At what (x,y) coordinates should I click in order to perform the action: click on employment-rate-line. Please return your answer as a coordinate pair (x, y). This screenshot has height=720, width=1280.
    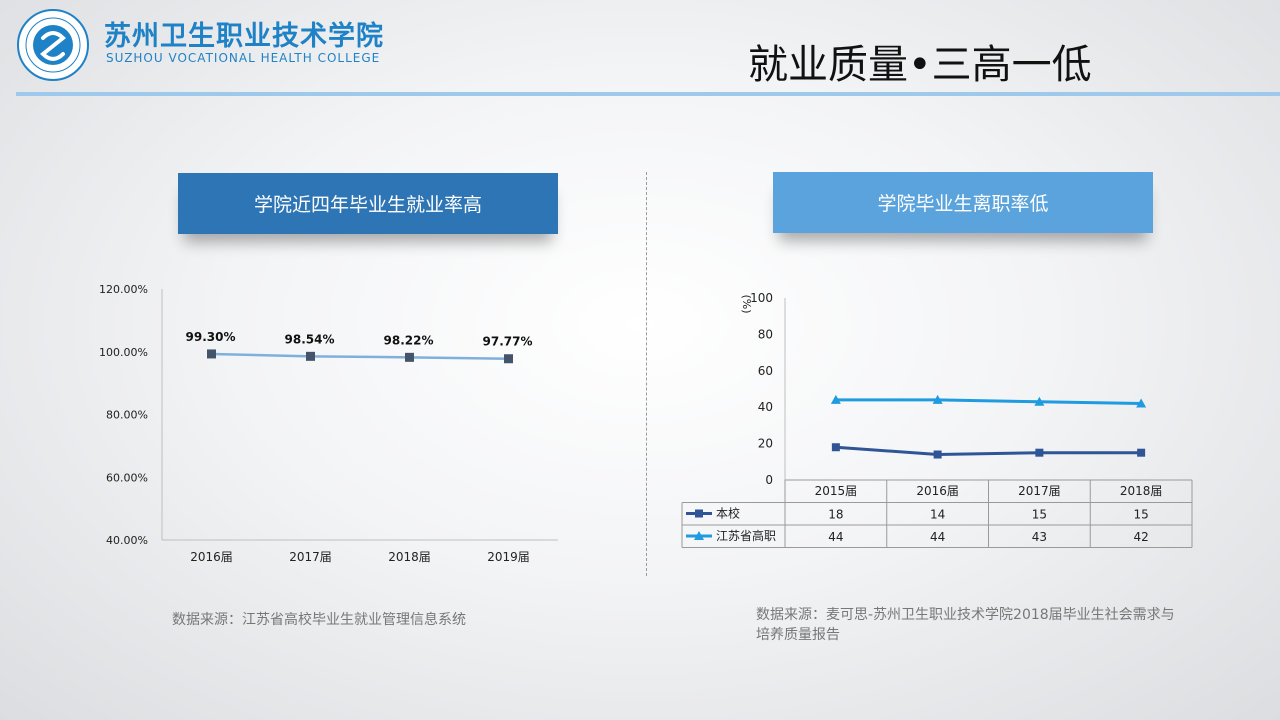
    Looking at the image, I should click on (360, 356).